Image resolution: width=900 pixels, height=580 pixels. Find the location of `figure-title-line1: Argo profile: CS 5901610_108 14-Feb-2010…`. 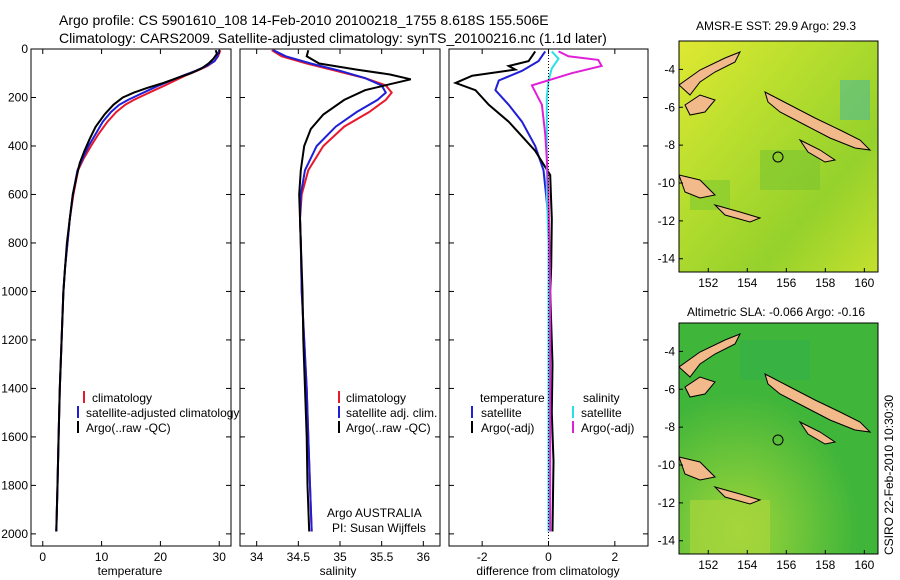

figure-title-line1: Argo profile: CS 5901610_108 14-Feb-2010… is located at coordinates (304, 20).